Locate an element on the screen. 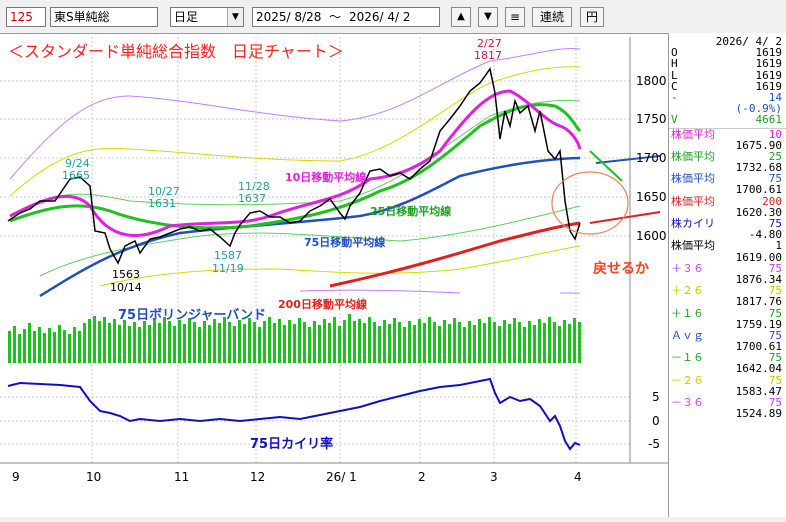 The image size is (786, 522). trend-line-red is located at coordinates (625, 217).